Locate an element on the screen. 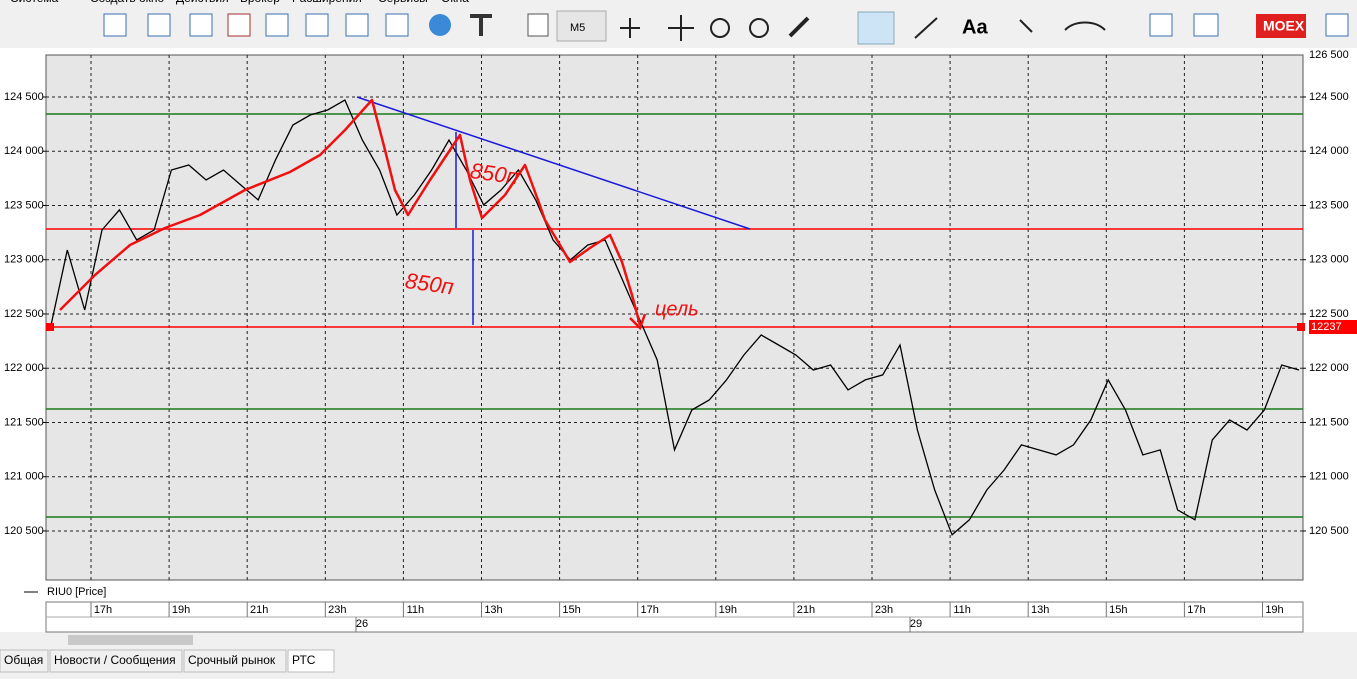 The image size is (1357, 679). icon-ruler is located at coordinates (799, 27).